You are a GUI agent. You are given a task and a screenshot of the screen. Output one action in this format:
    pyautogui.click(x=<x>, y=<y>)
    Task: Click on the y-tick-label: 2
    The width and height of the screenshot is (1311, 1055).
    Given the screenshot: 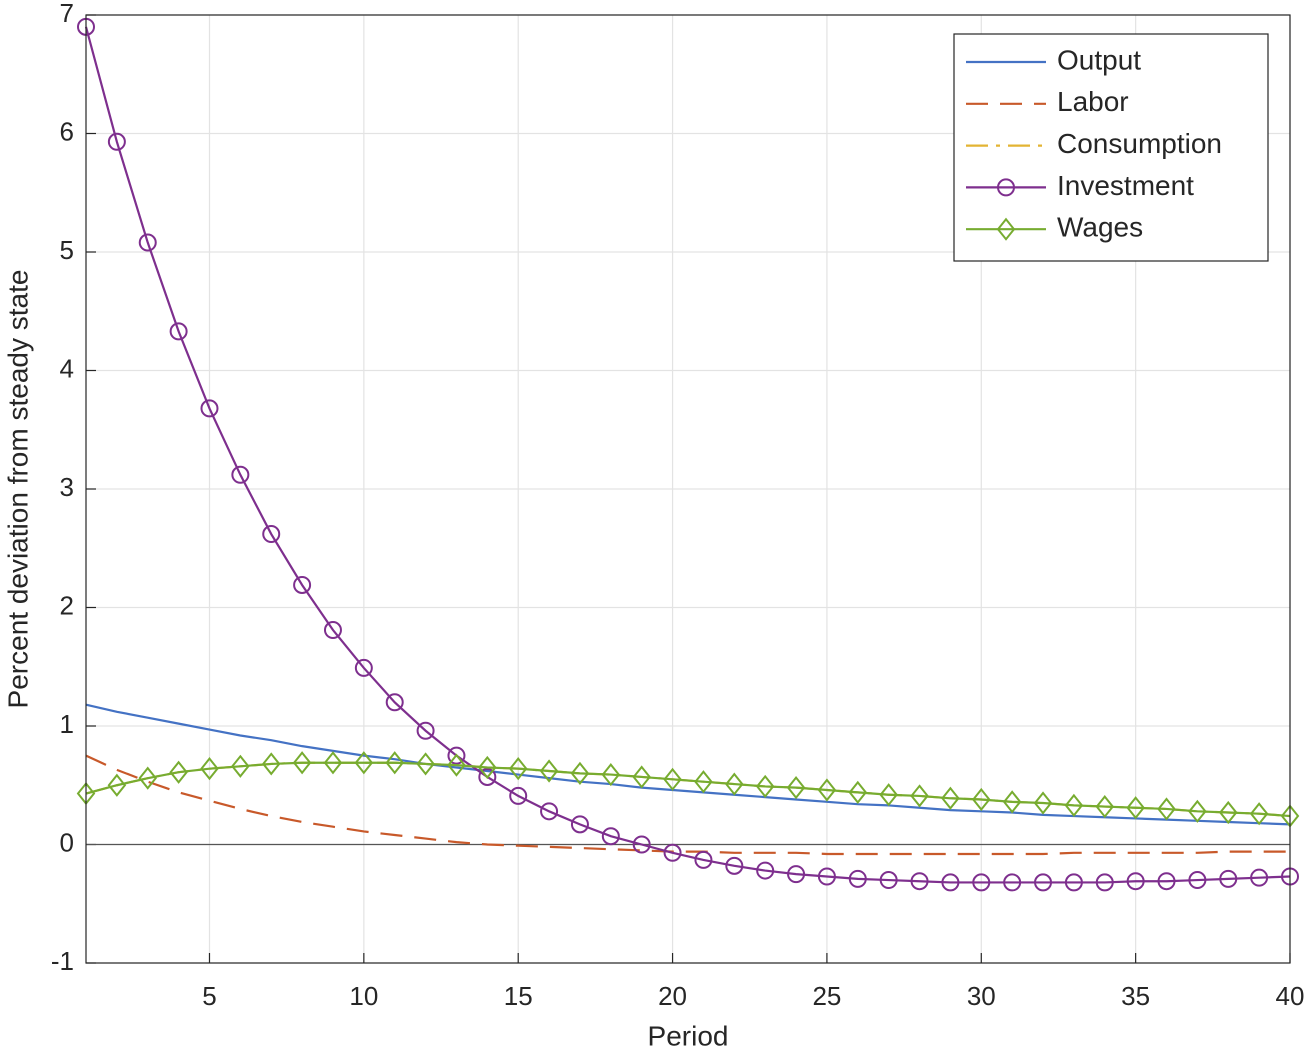 What is the action you would take?
    pyautogui.click(x=67, y=605)
    